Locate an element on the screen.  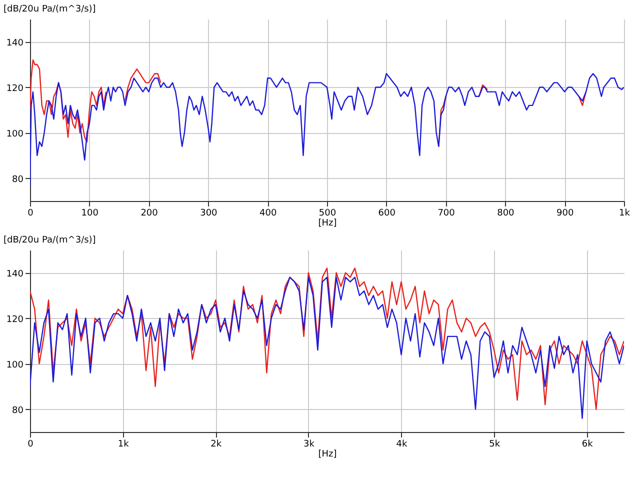
x-tick-label: 900 is located at coordinates (565, 213).